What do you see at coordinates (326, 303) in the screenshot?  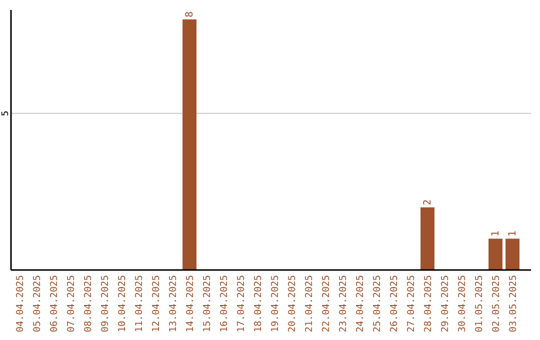 I see `x-tick-label: 22.04.2025` at bounding box center [326, 303].